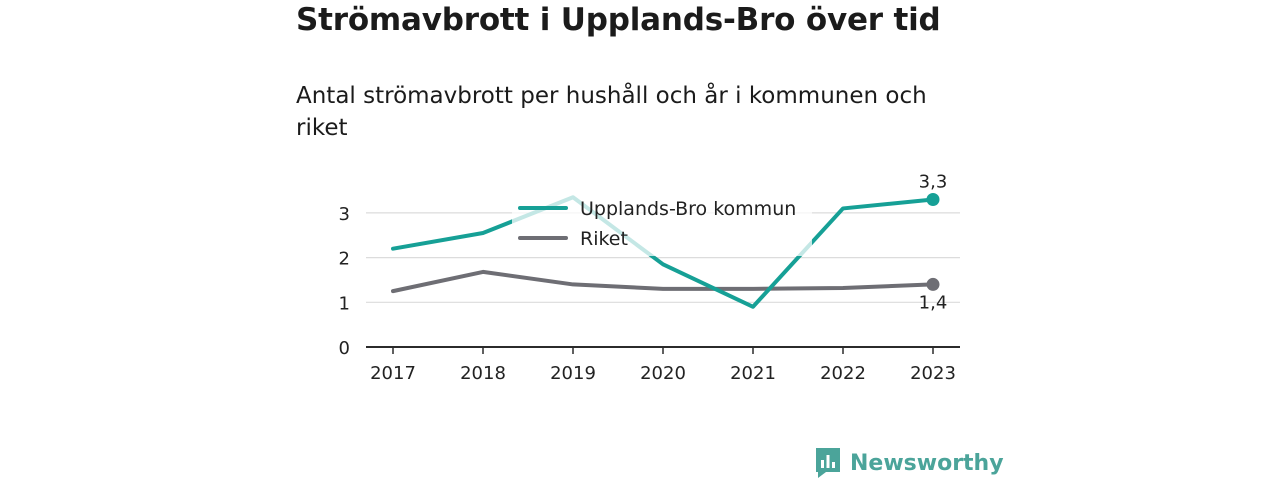  Describe the element at coordinates (933, 284) in the screenshot. I see `end-point-riket` at that location.